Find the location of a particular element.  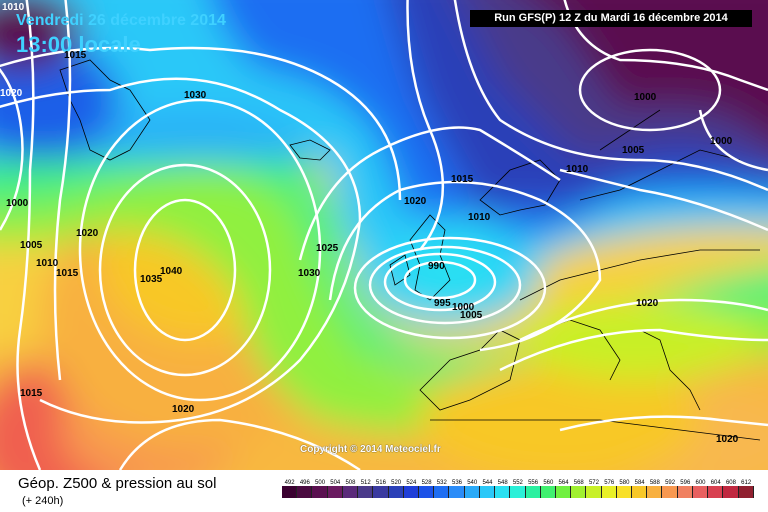

copyright-notice: Copyright © 2014 Meteociel.fr is located at coordinates (370, 449).